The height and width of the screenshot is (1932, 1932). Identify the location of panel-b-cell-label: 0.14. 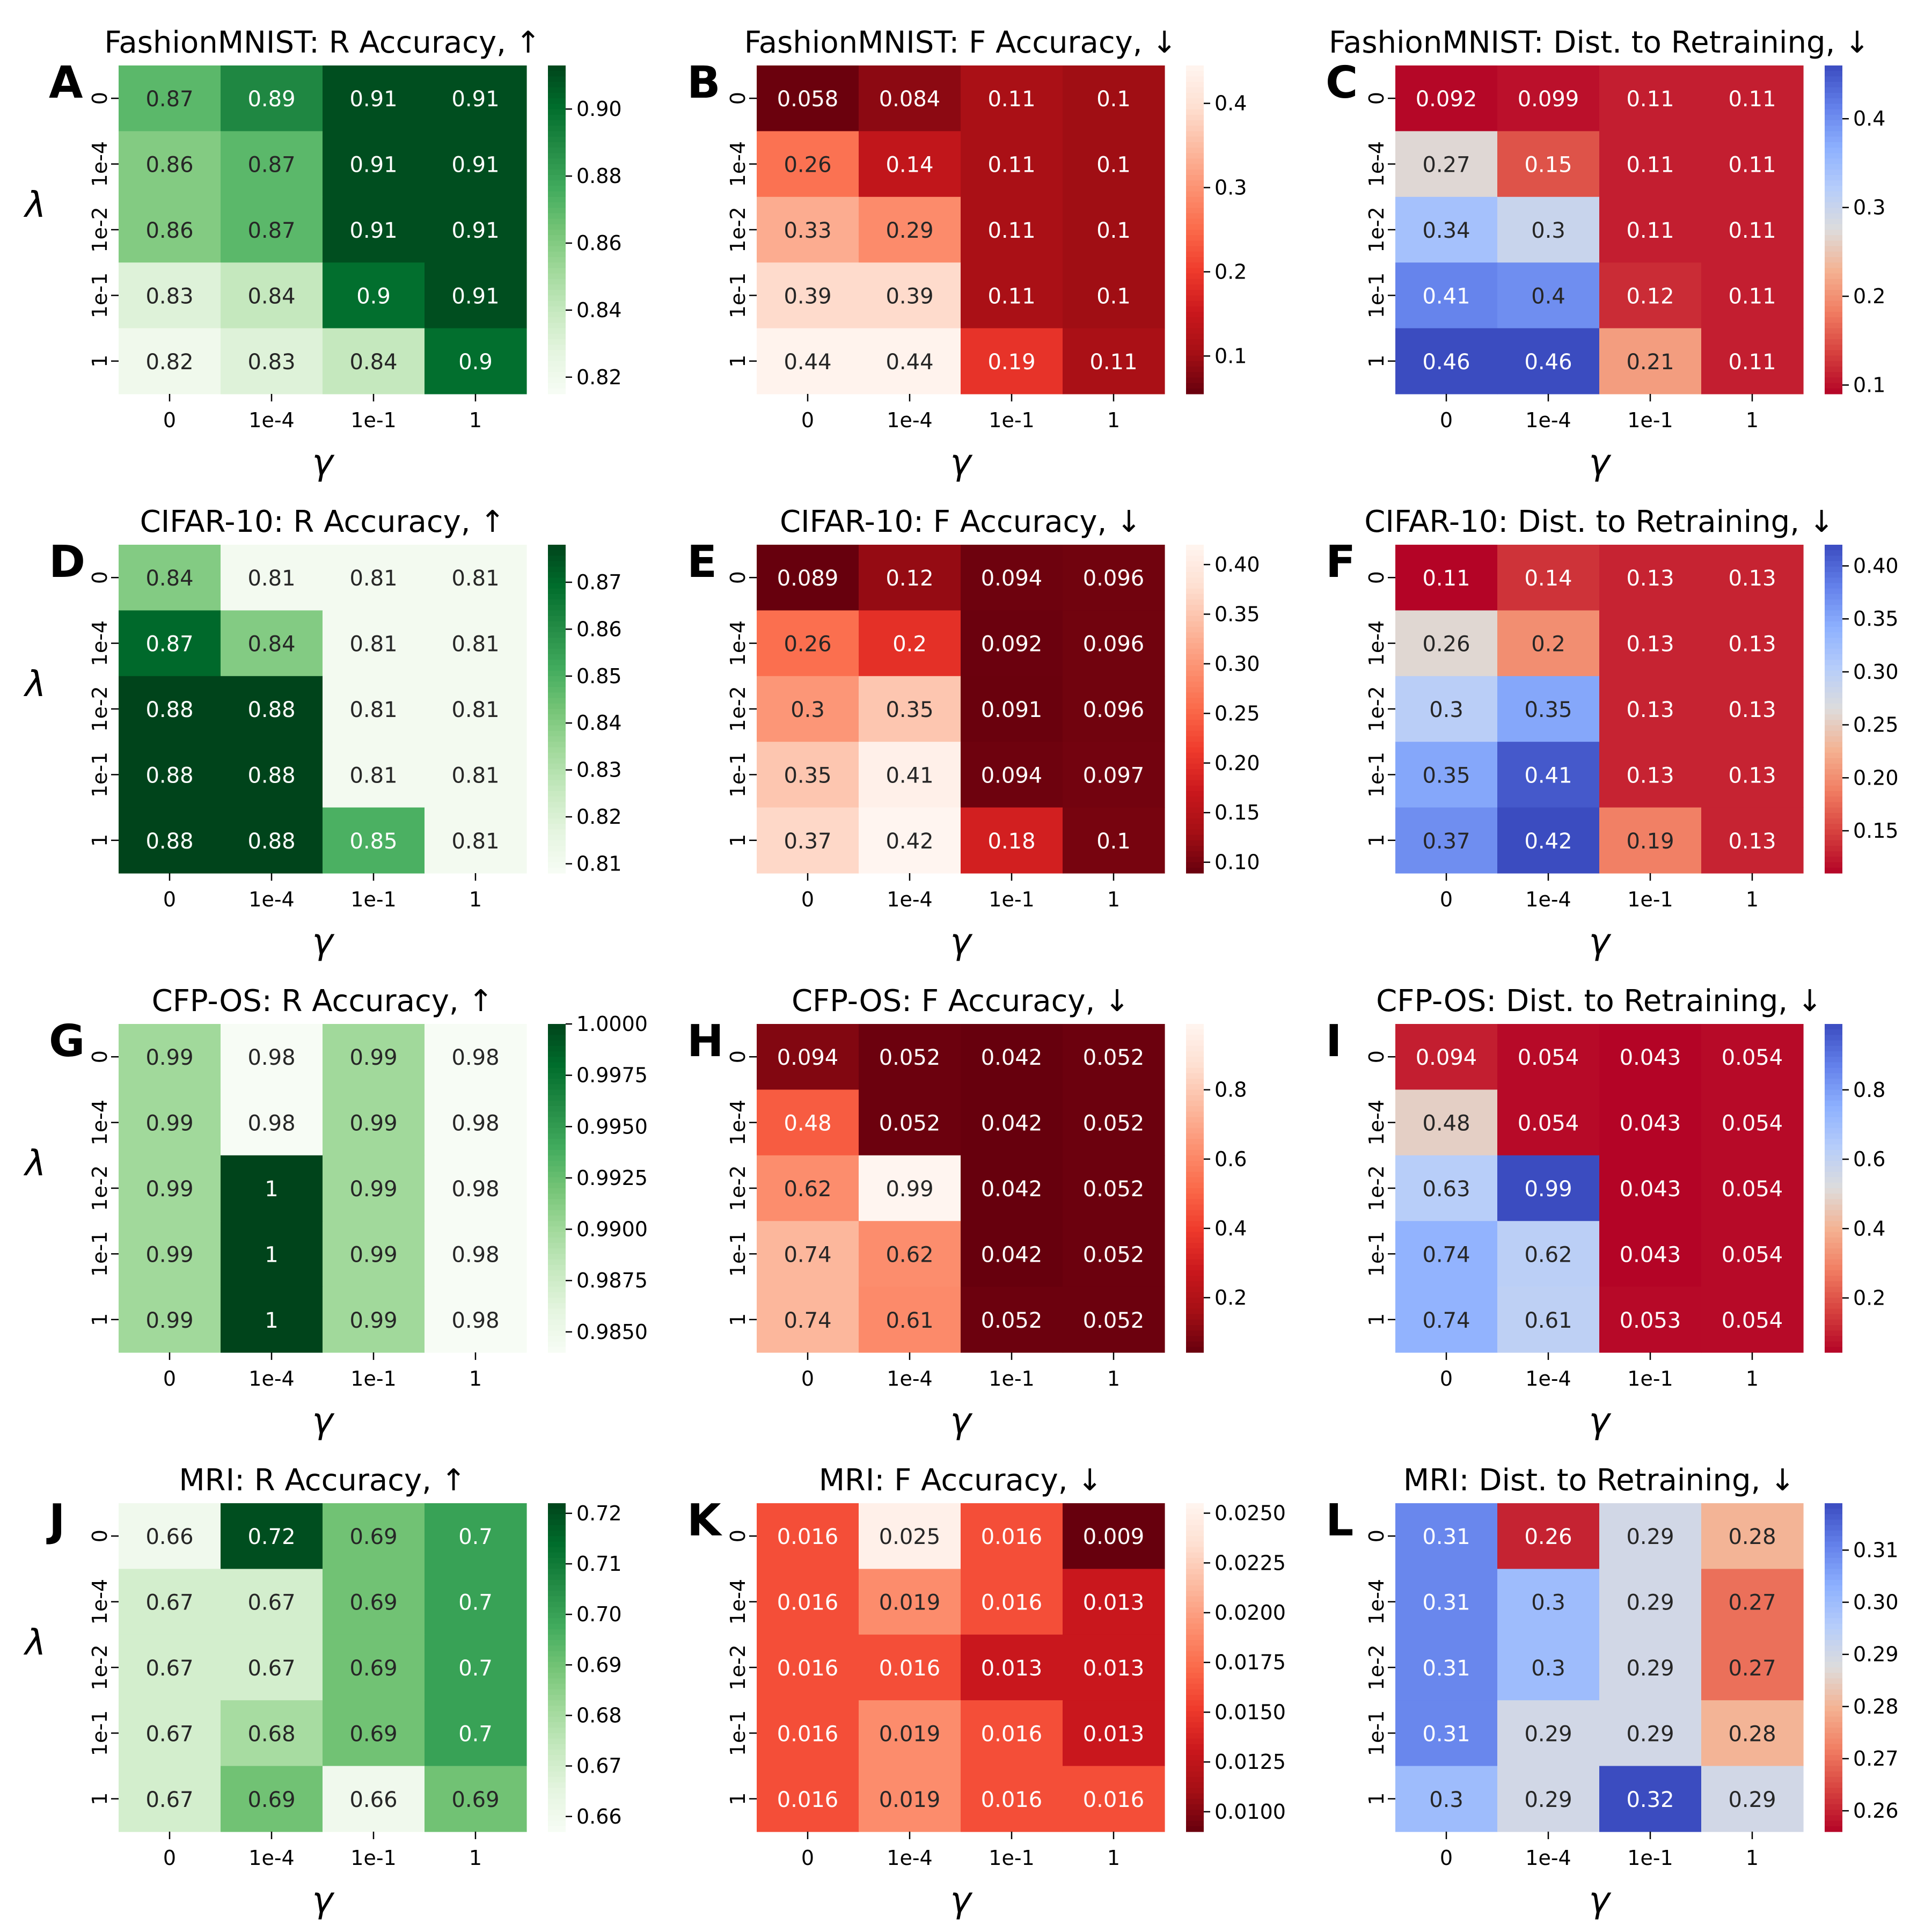
(909, 165).